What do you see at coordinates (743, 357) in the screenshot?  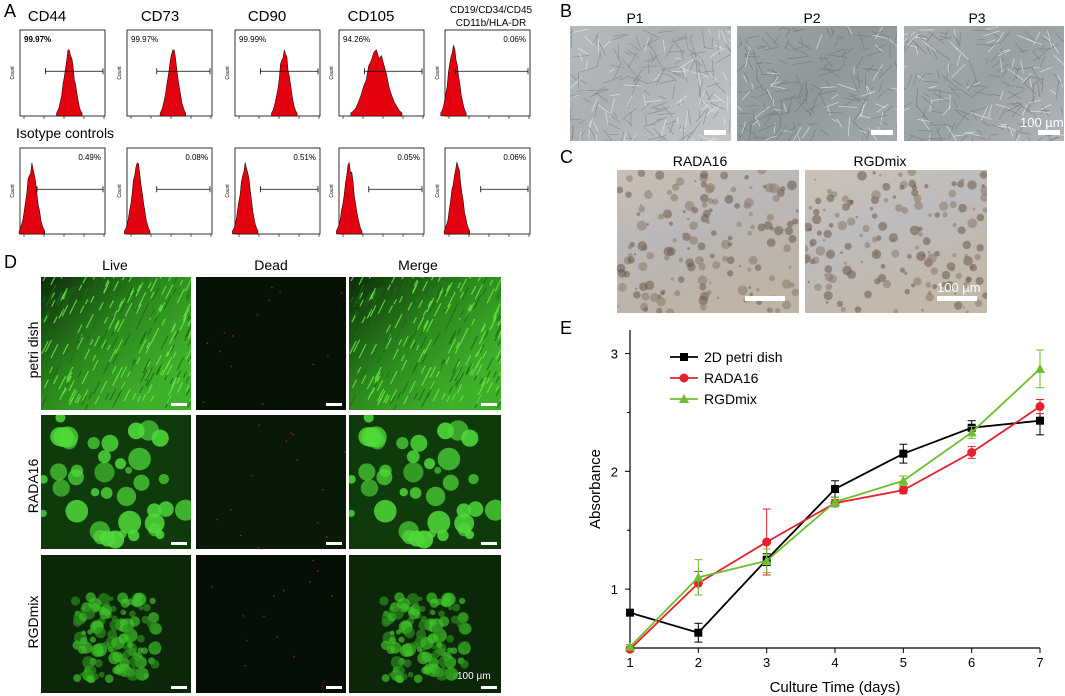 I see `legend-label: 2D petri dish` at bounding box center [743, 357].